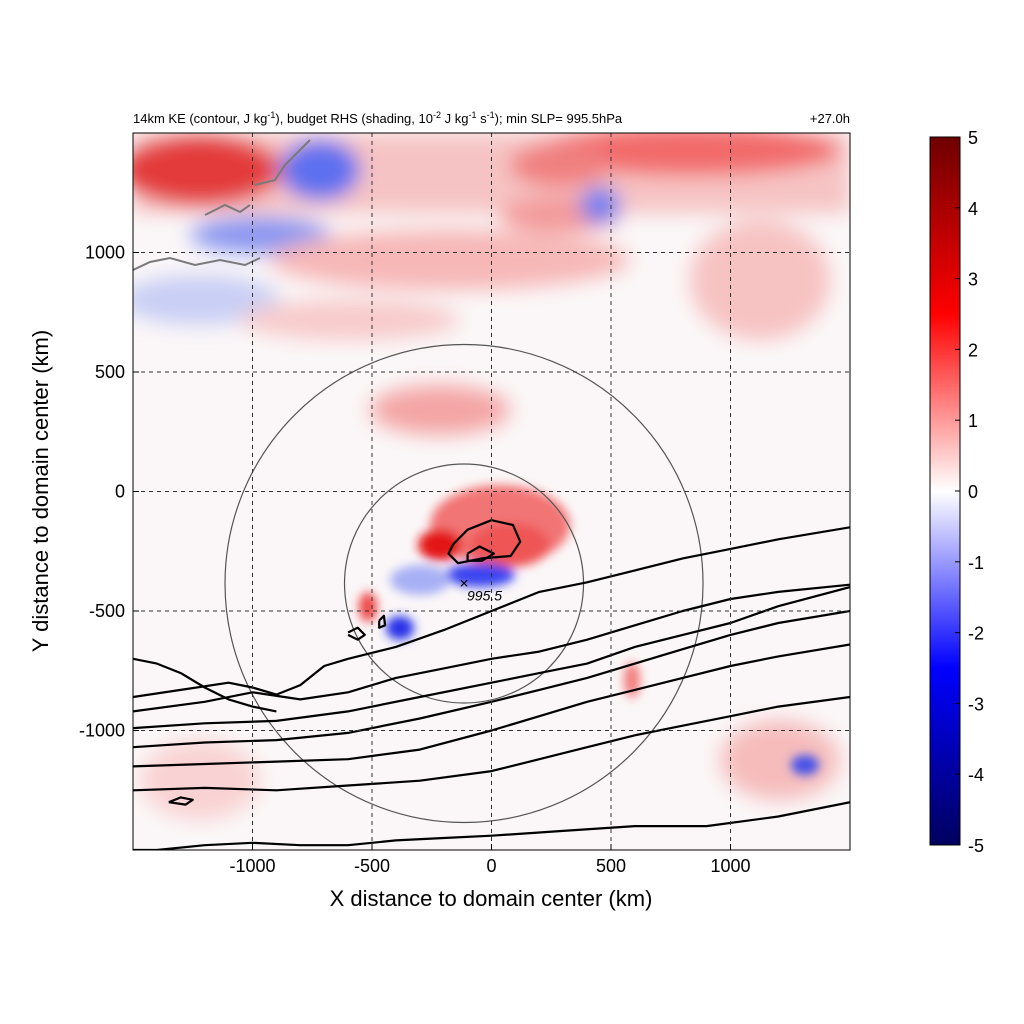  What do you see at coordinates (973, 350) in the screenshot?
I see `colorbar-tick-label: 2` at bounding box center [973, 350].